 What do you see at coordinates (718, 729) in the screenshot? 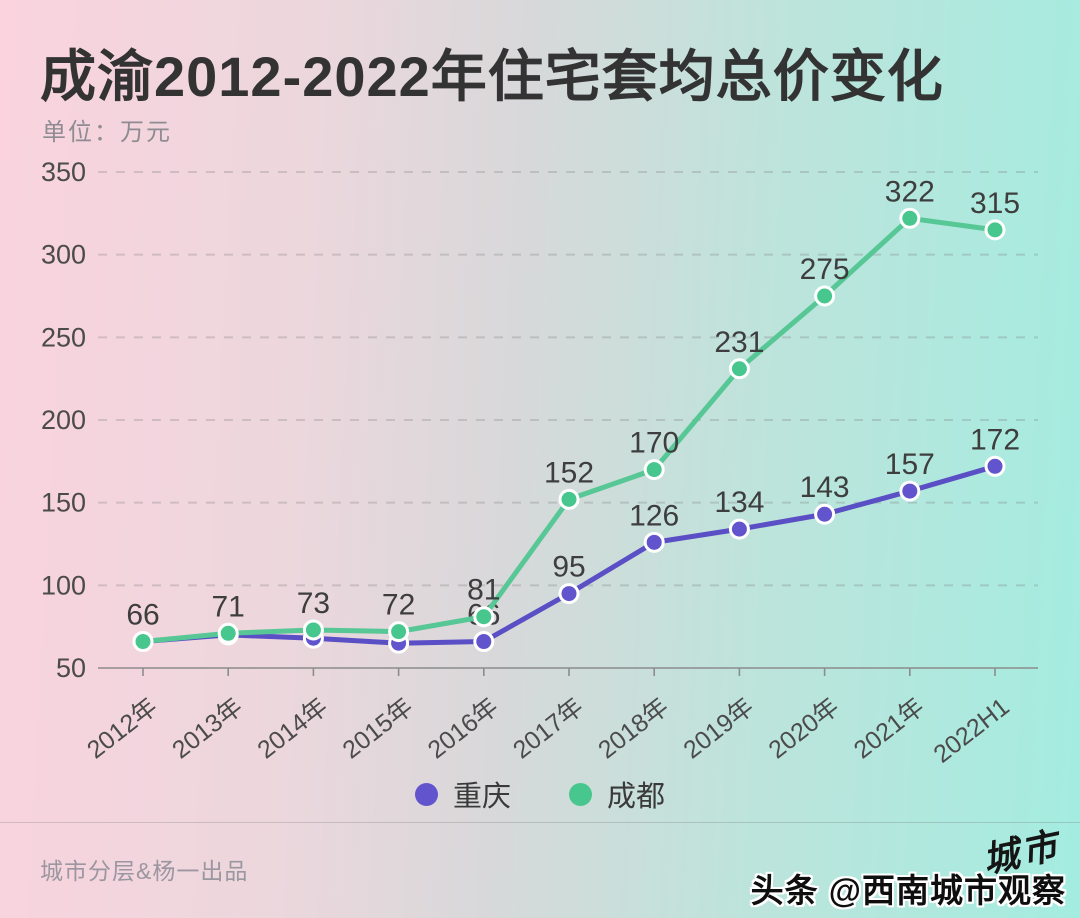
I see `svg-text: 2019年` at bounding box center [718, 729].